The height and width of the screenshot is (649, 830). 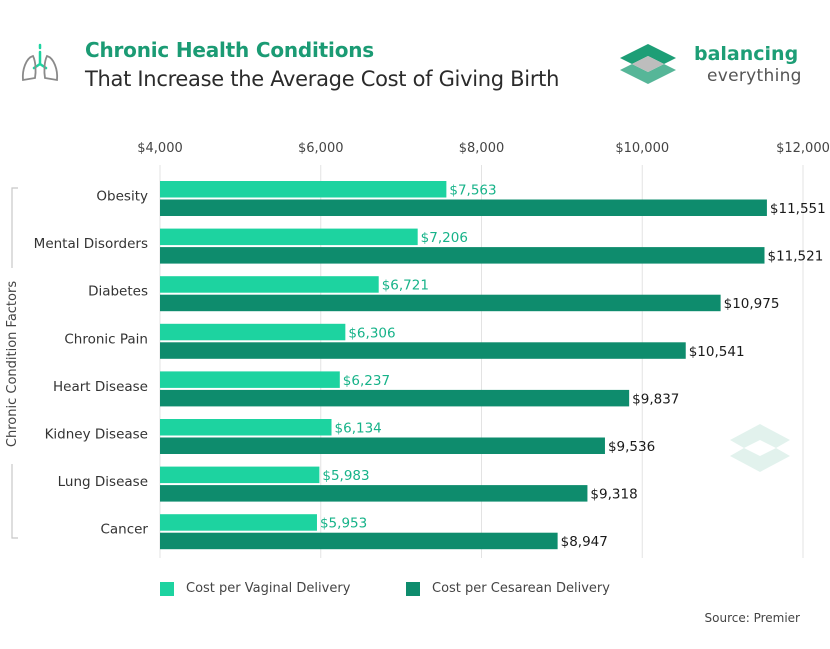 What do you see at coordinates (444, 238) in the screenshot?
I see `value-label-vaginal: $7,206` at bounding box center [444, 238].